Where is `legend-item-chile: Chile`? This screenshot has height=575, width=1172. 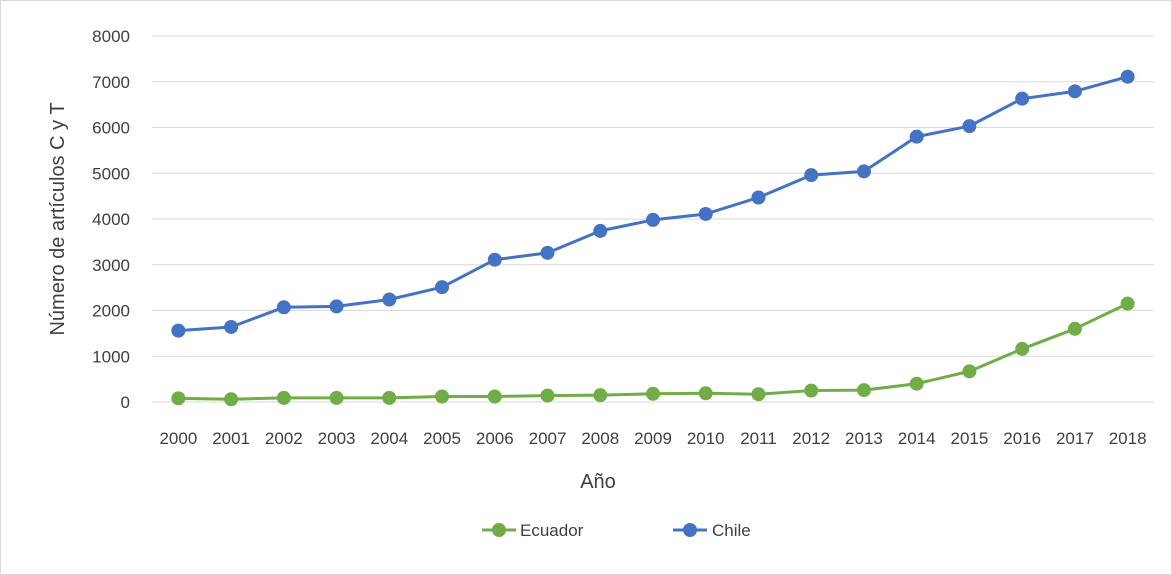 legend-item-chile: Chile is located at coordinates (712, 530).